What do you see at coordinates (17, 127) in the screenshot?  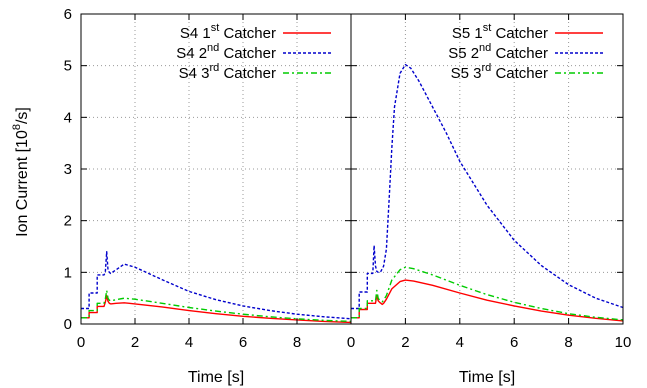 I see `y-axis-title-exponent: 8` at bounding box center [17, 127].